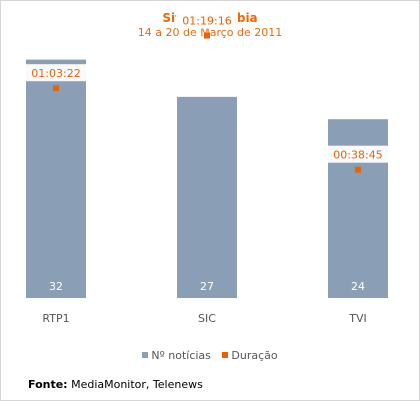 This screenshot has width=420, height=401. I want to click on legend-swatch-duration, so click(225, 355).